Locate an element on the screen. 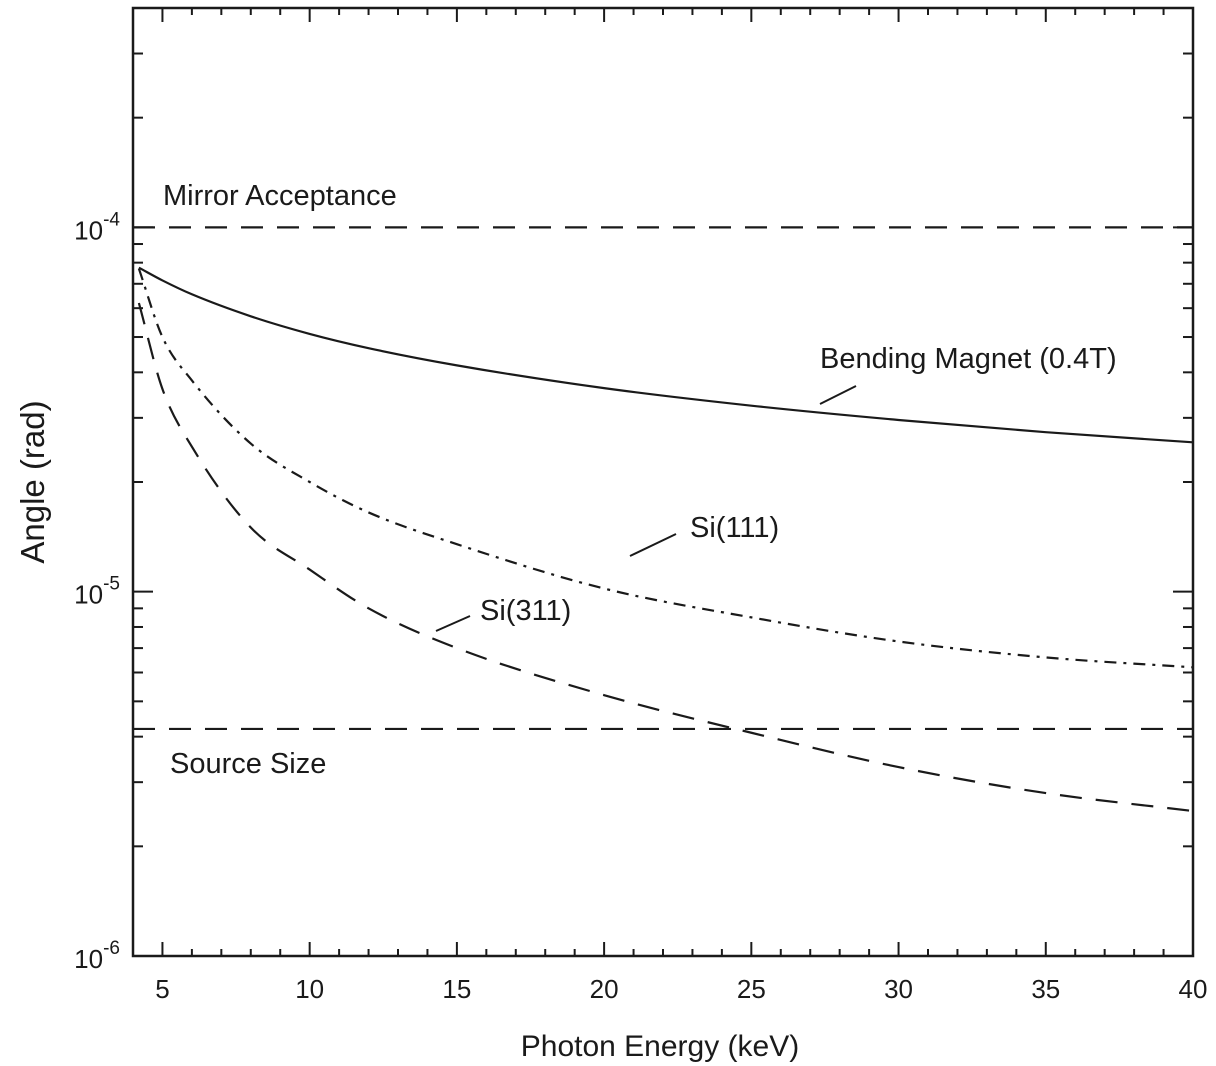 This screenshot has height=1066, width=1216. series-label-bending-magnet: Bending Magnet (0.4T) is located at coordinates (968, 359).